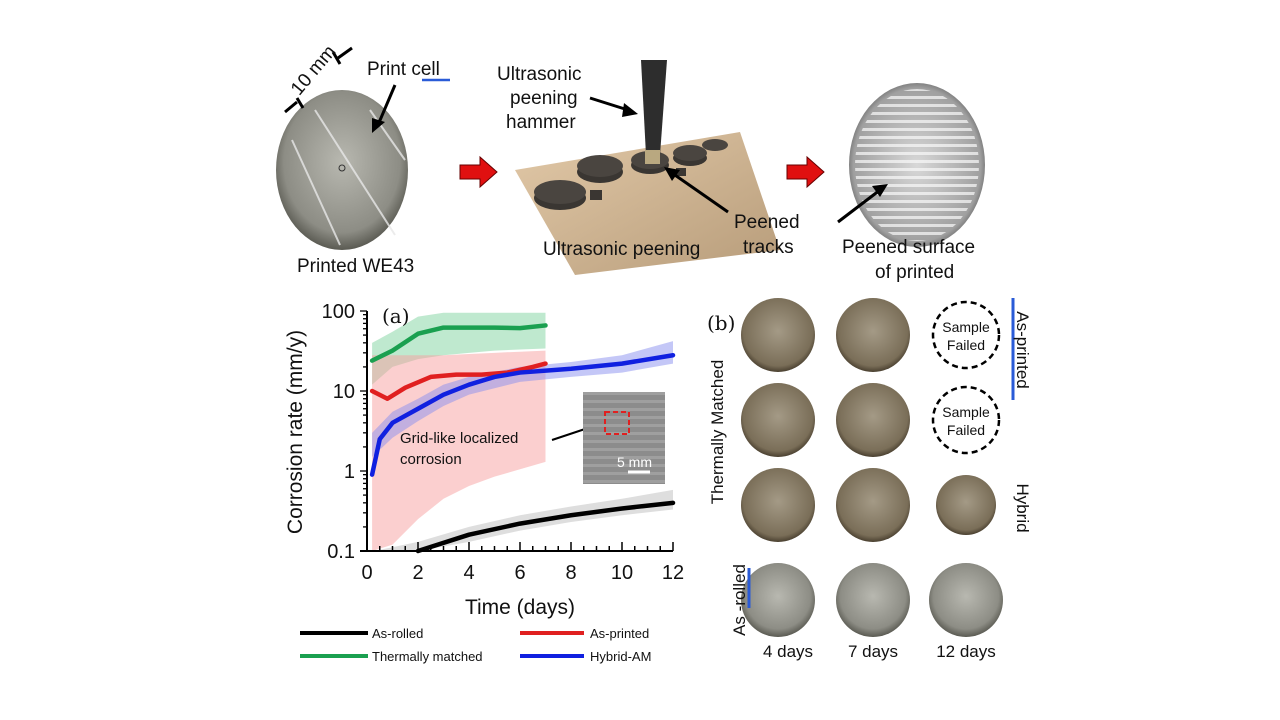 This screenshot has height=720, width=1280. What do you see at coordinates (859, 206) in the screenshot?
I see `surface-arrow-icon` at bounding box center [859, 206].